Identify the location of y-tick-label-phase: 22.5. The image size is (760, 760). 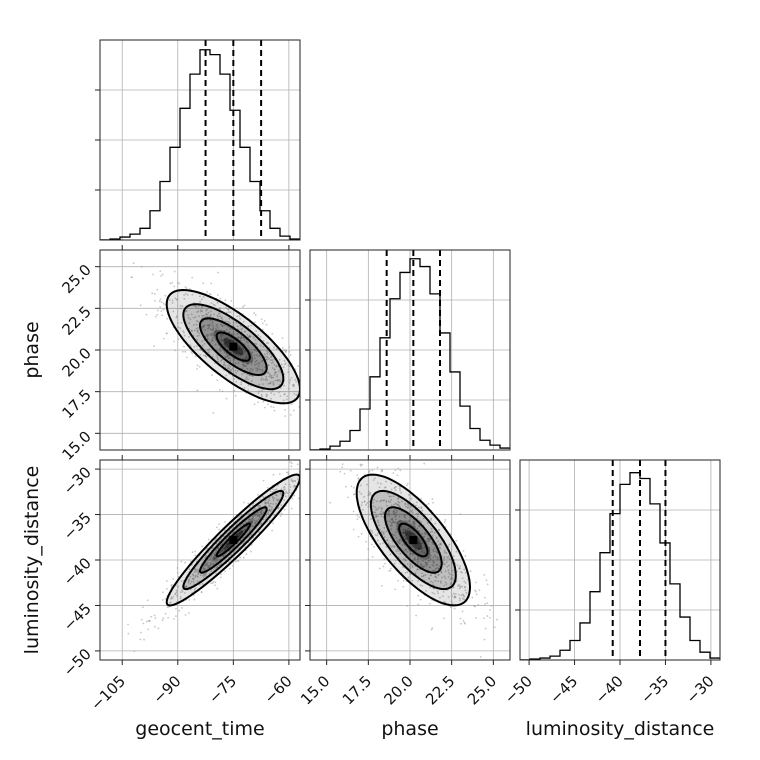
(76, 320).